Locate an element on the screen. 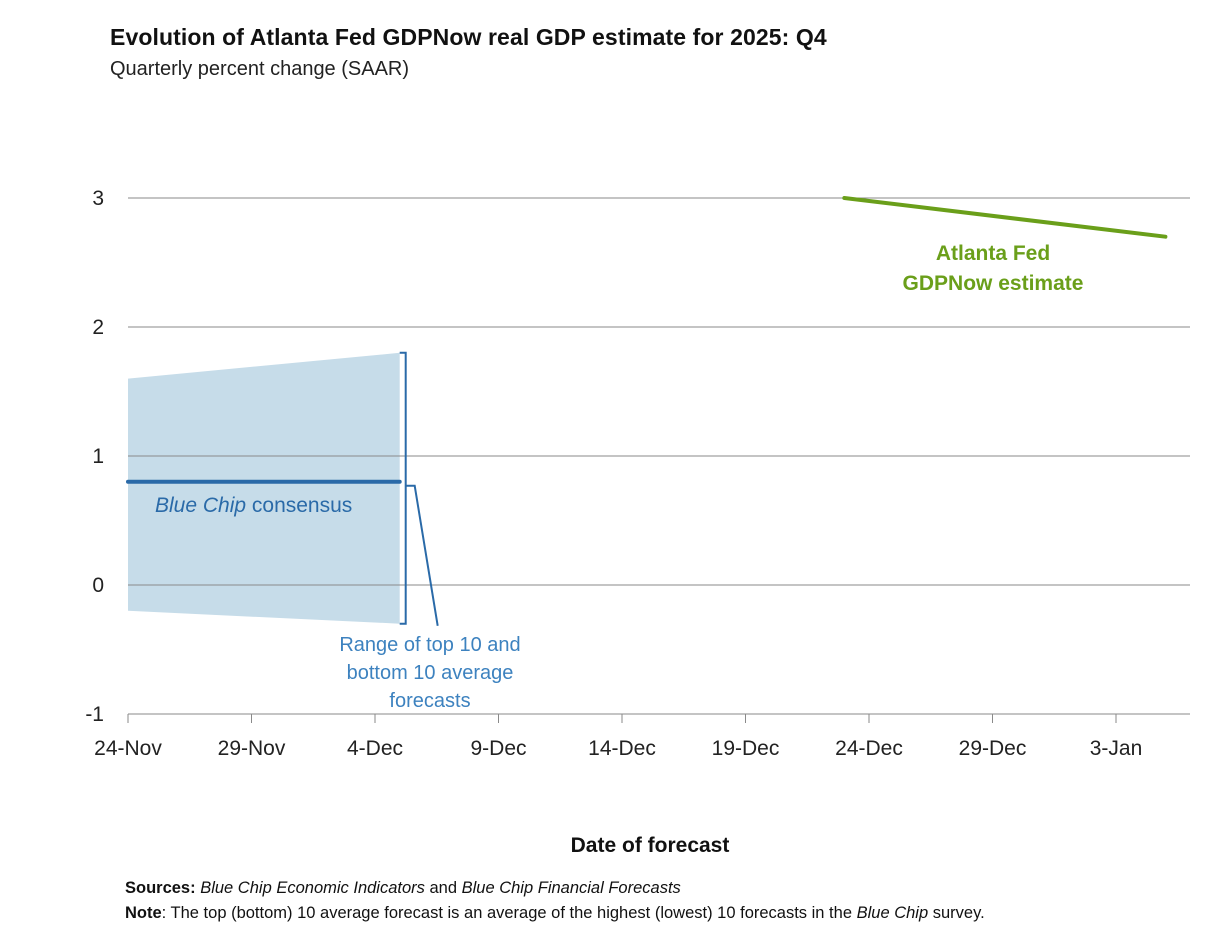  y-tick-label: 1 is located at coordinates (98, 456).